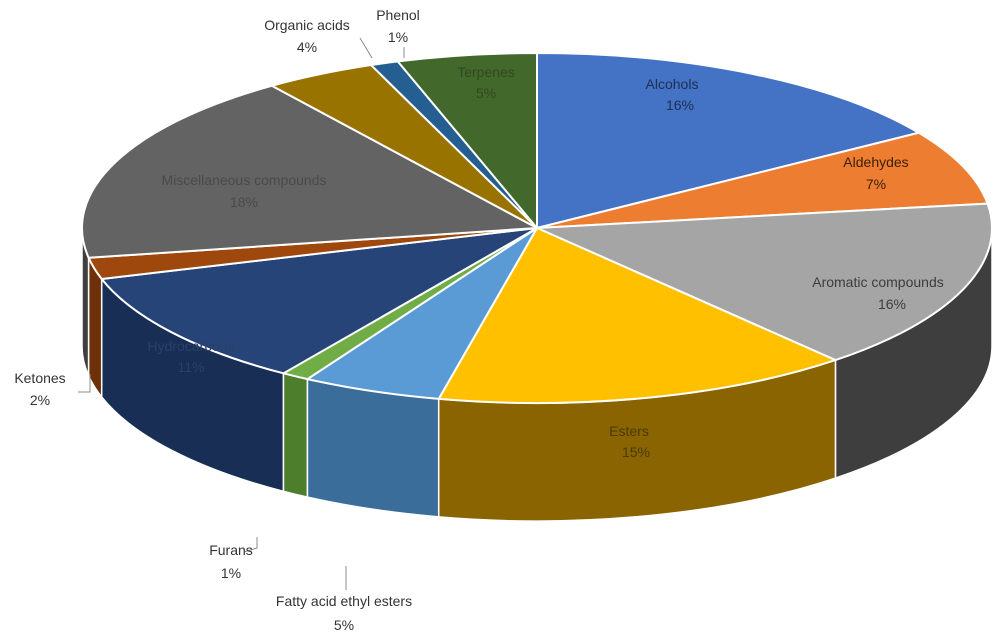 This screenshot has height=641, width=1004. What do you see at coordinates (344, 625) in the screenshot?
I see `label-faee-pct: 5%` at bounding box center [344, 625].